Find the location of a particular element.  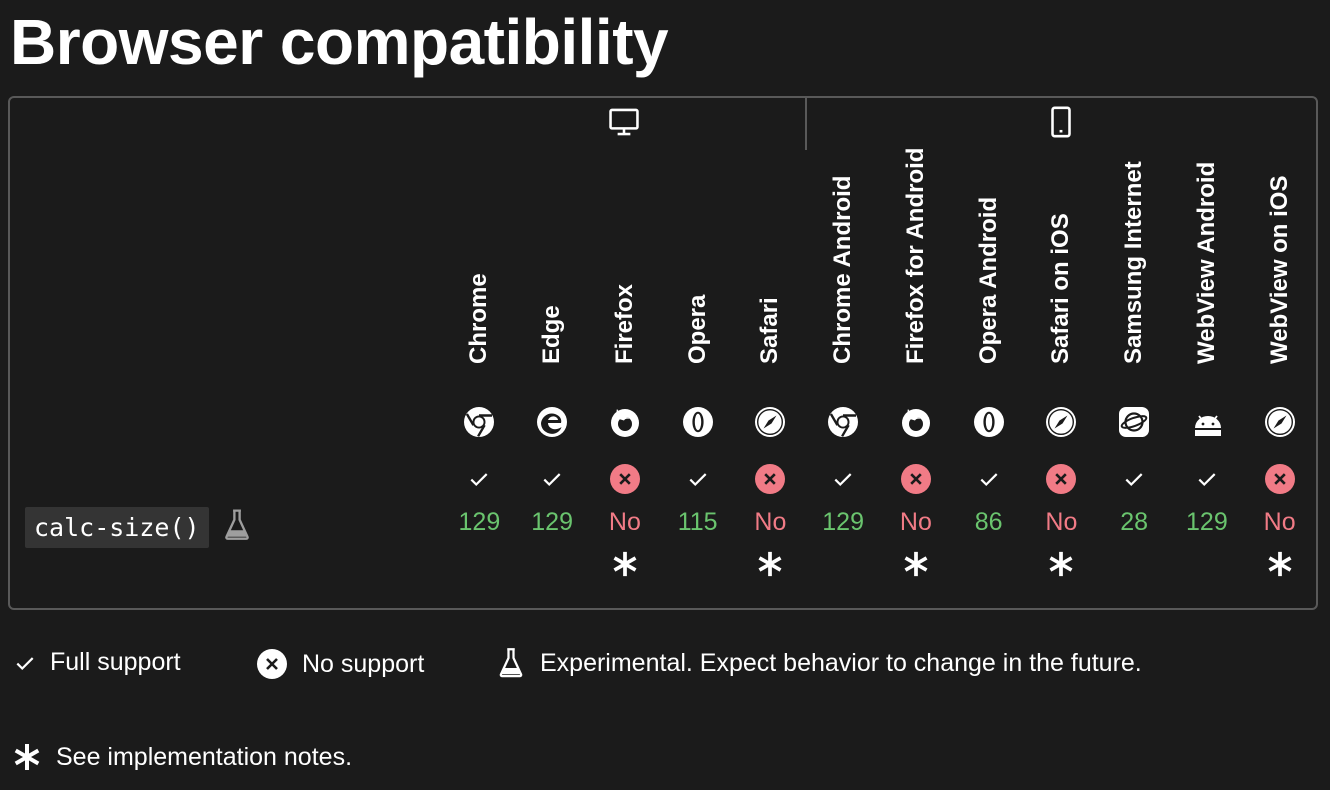

support-version: 86 is located at coordinates (988, 522).